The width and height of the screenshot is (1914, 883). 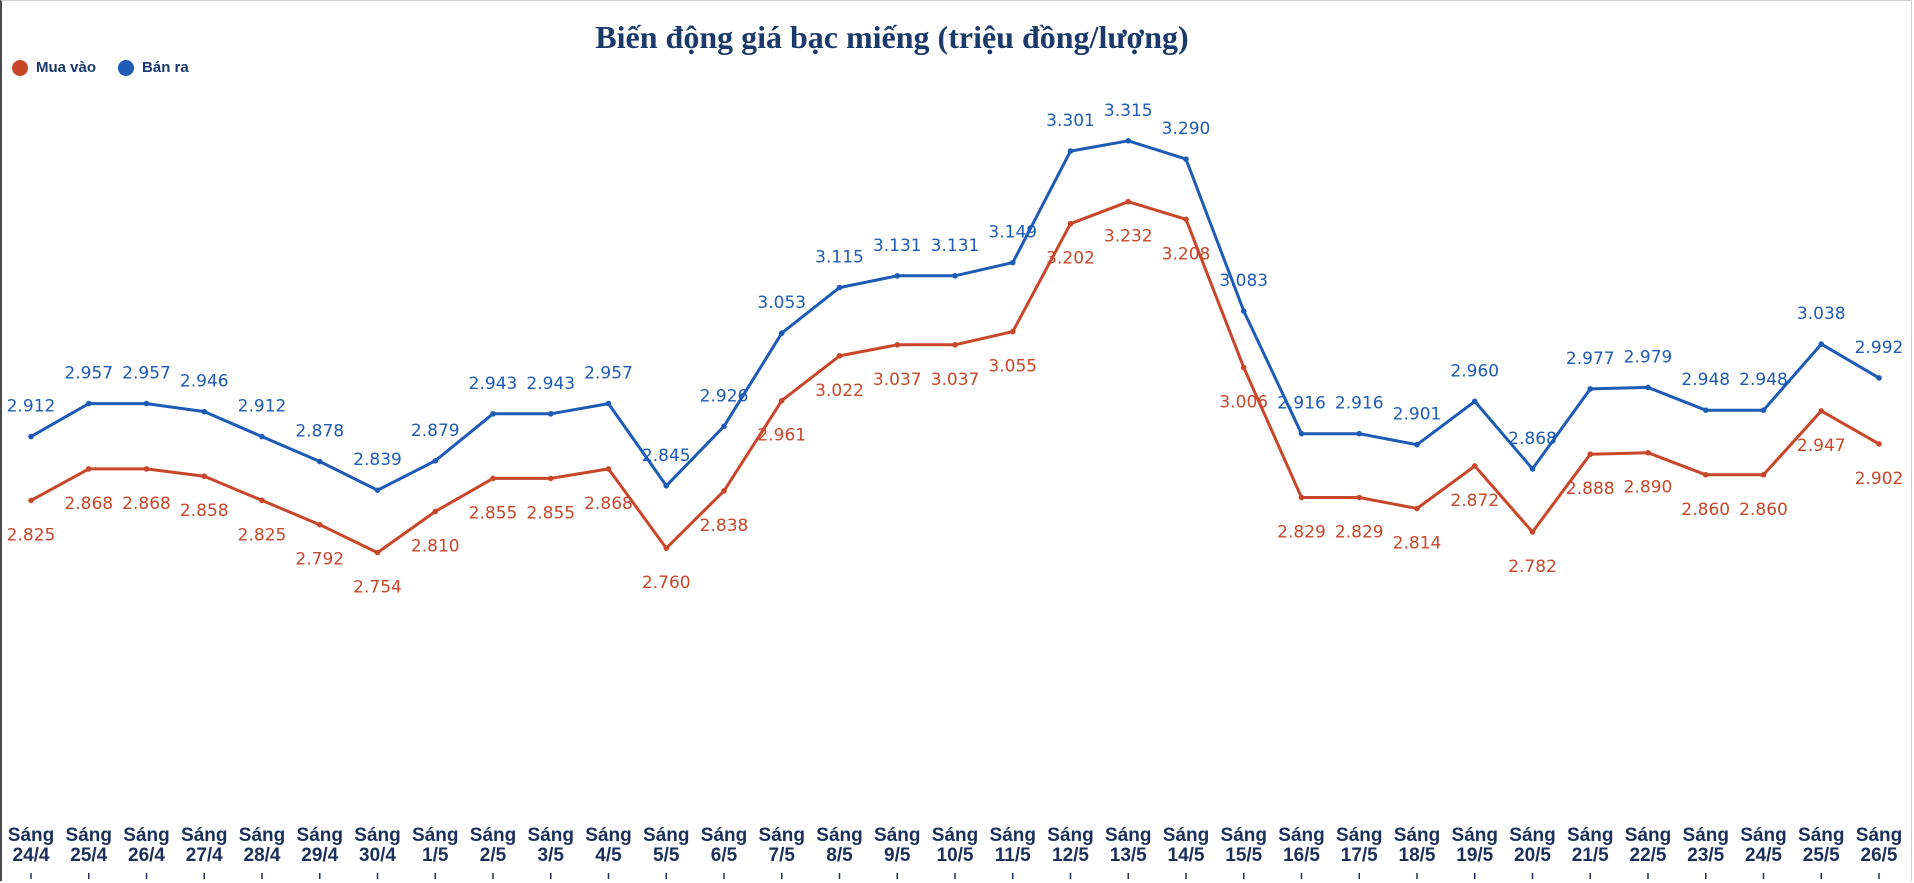 I want to click on data-label-buy: 2.860, so click(x=1705, y=510).